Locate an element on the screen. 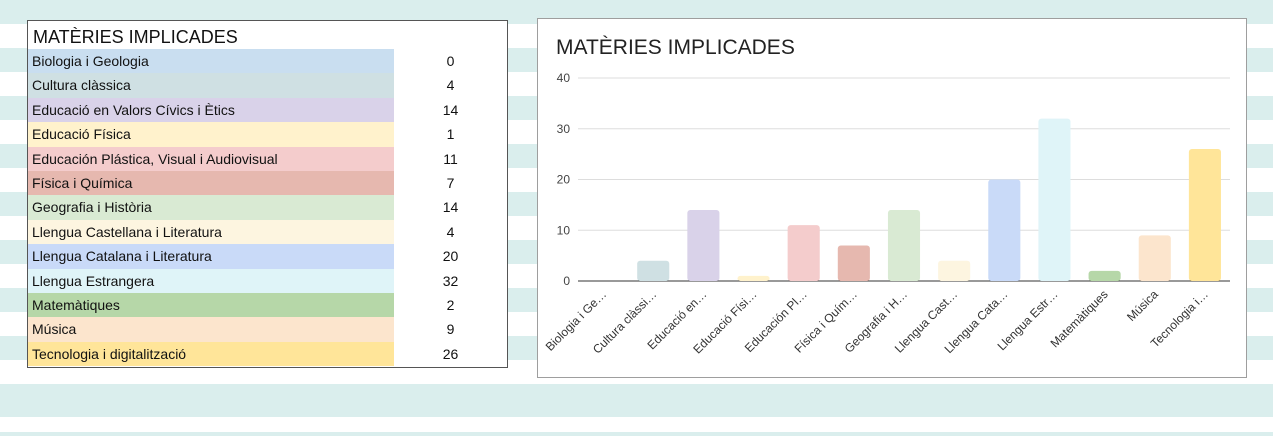 This screenshot has height=436, width=1273. subject-name-cell: Música is located at coordinates (211, 329).